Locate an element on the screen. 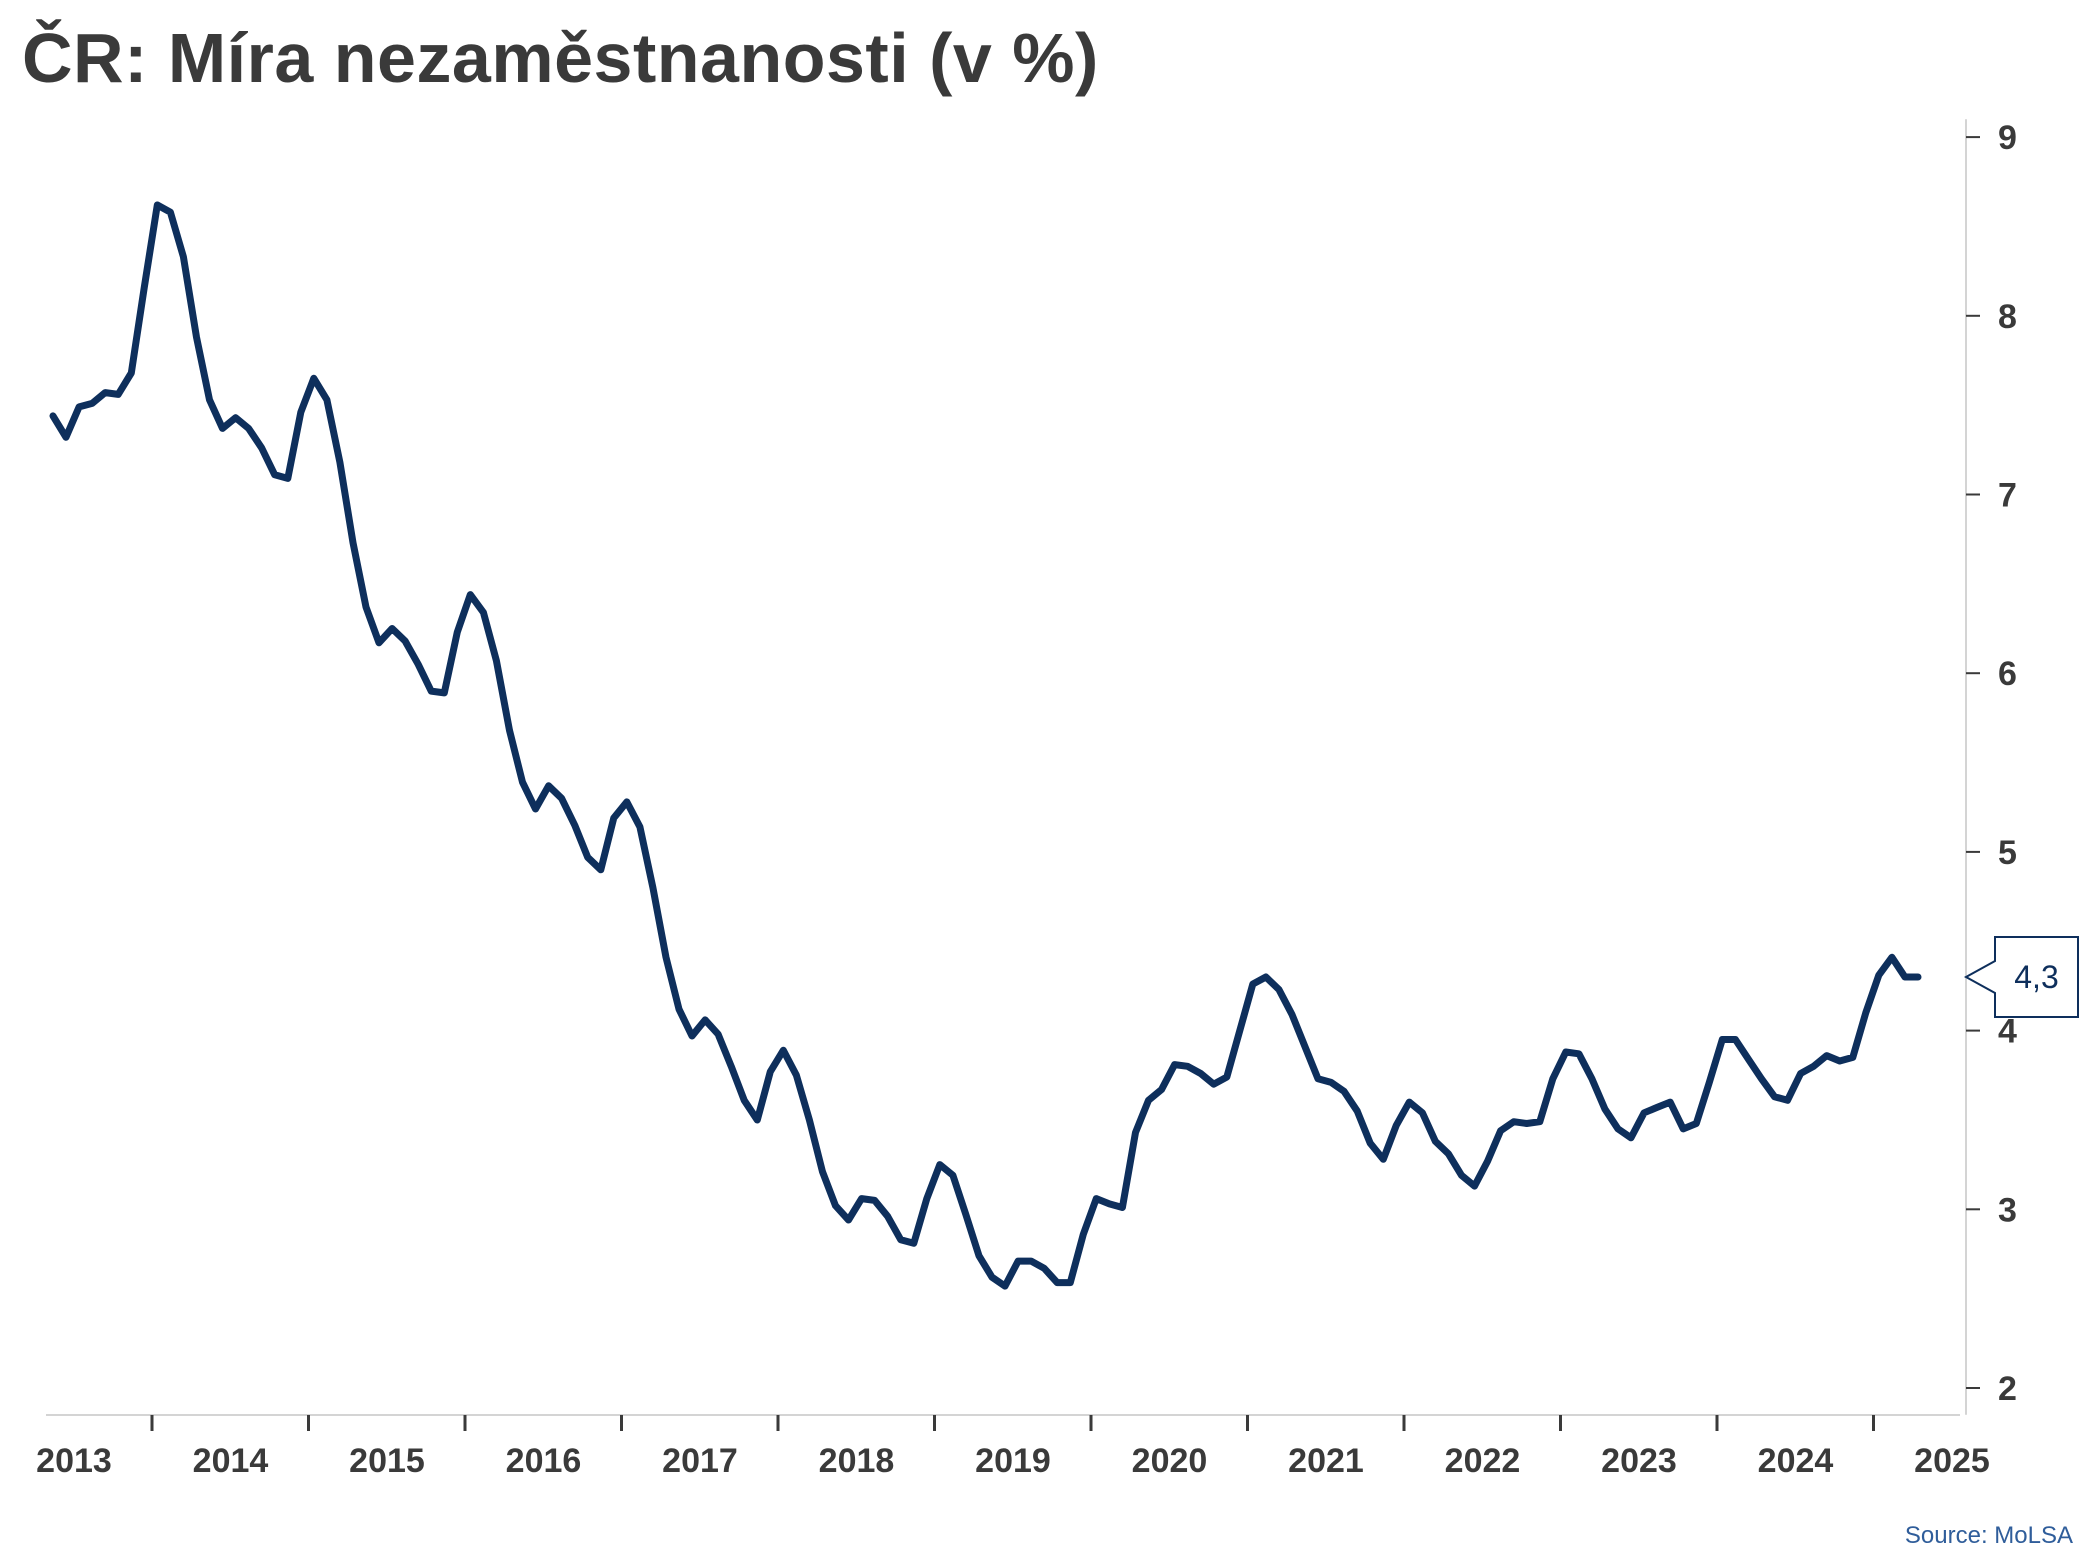 This screenshot has height=1568, width=2093. x-tick-label: 2021 is located at coordinates (1326, 1461).